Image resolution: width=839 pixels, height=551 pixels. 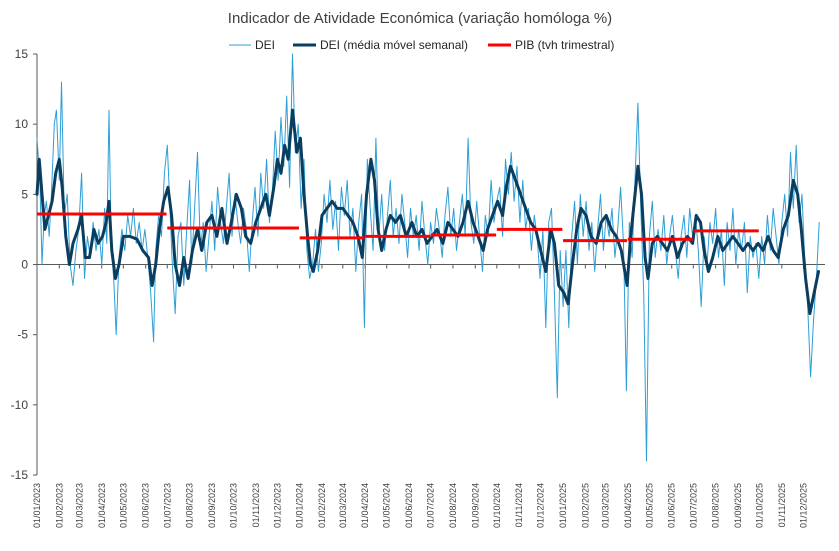 I want to click on x-tick-label: 01/12/2023, so click(x=277, y=505).